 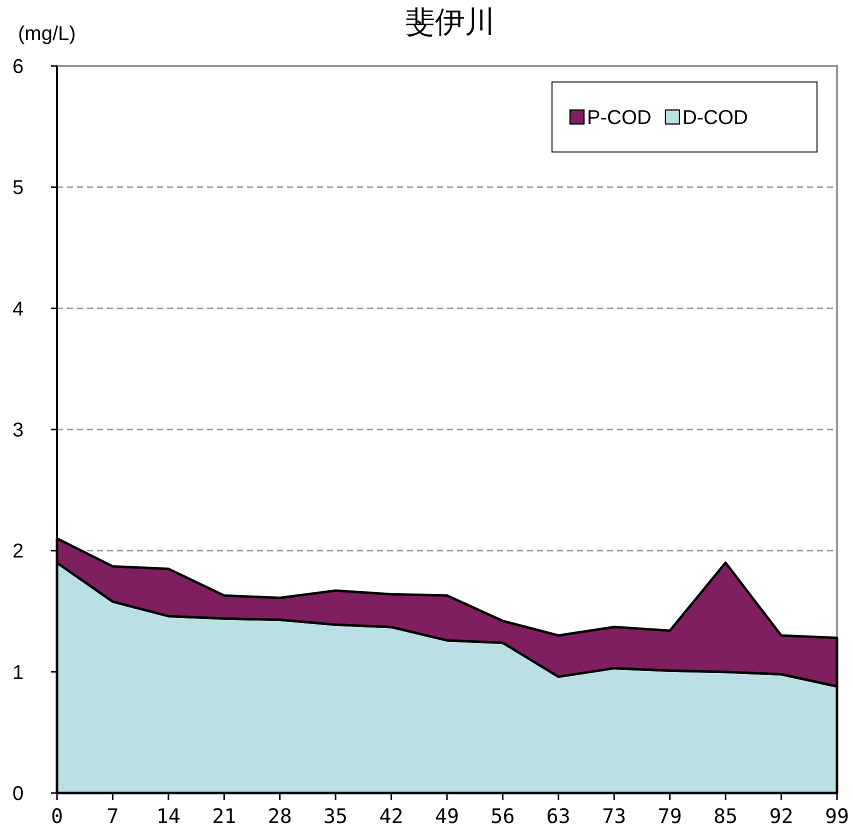 What do you see at coordinates (614, 816) in the screenshot?
I see `x-tick-label: 73` at bounding box center [614, 816].